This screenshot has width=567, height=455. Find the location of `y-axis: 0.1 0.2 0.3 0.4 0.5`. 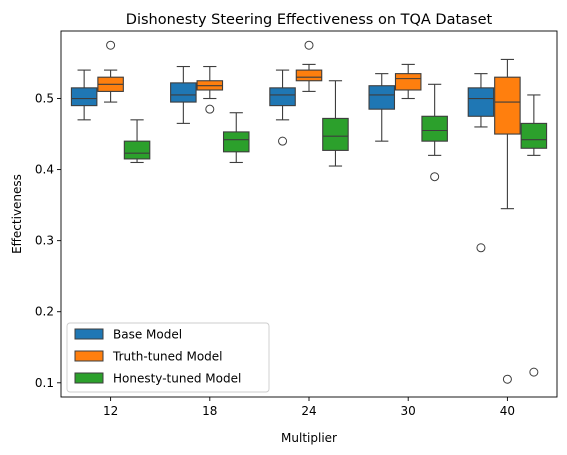

y-axis: 0.1 0.2 0.3 0.4 0.5 is located at coordinates (48, 241).